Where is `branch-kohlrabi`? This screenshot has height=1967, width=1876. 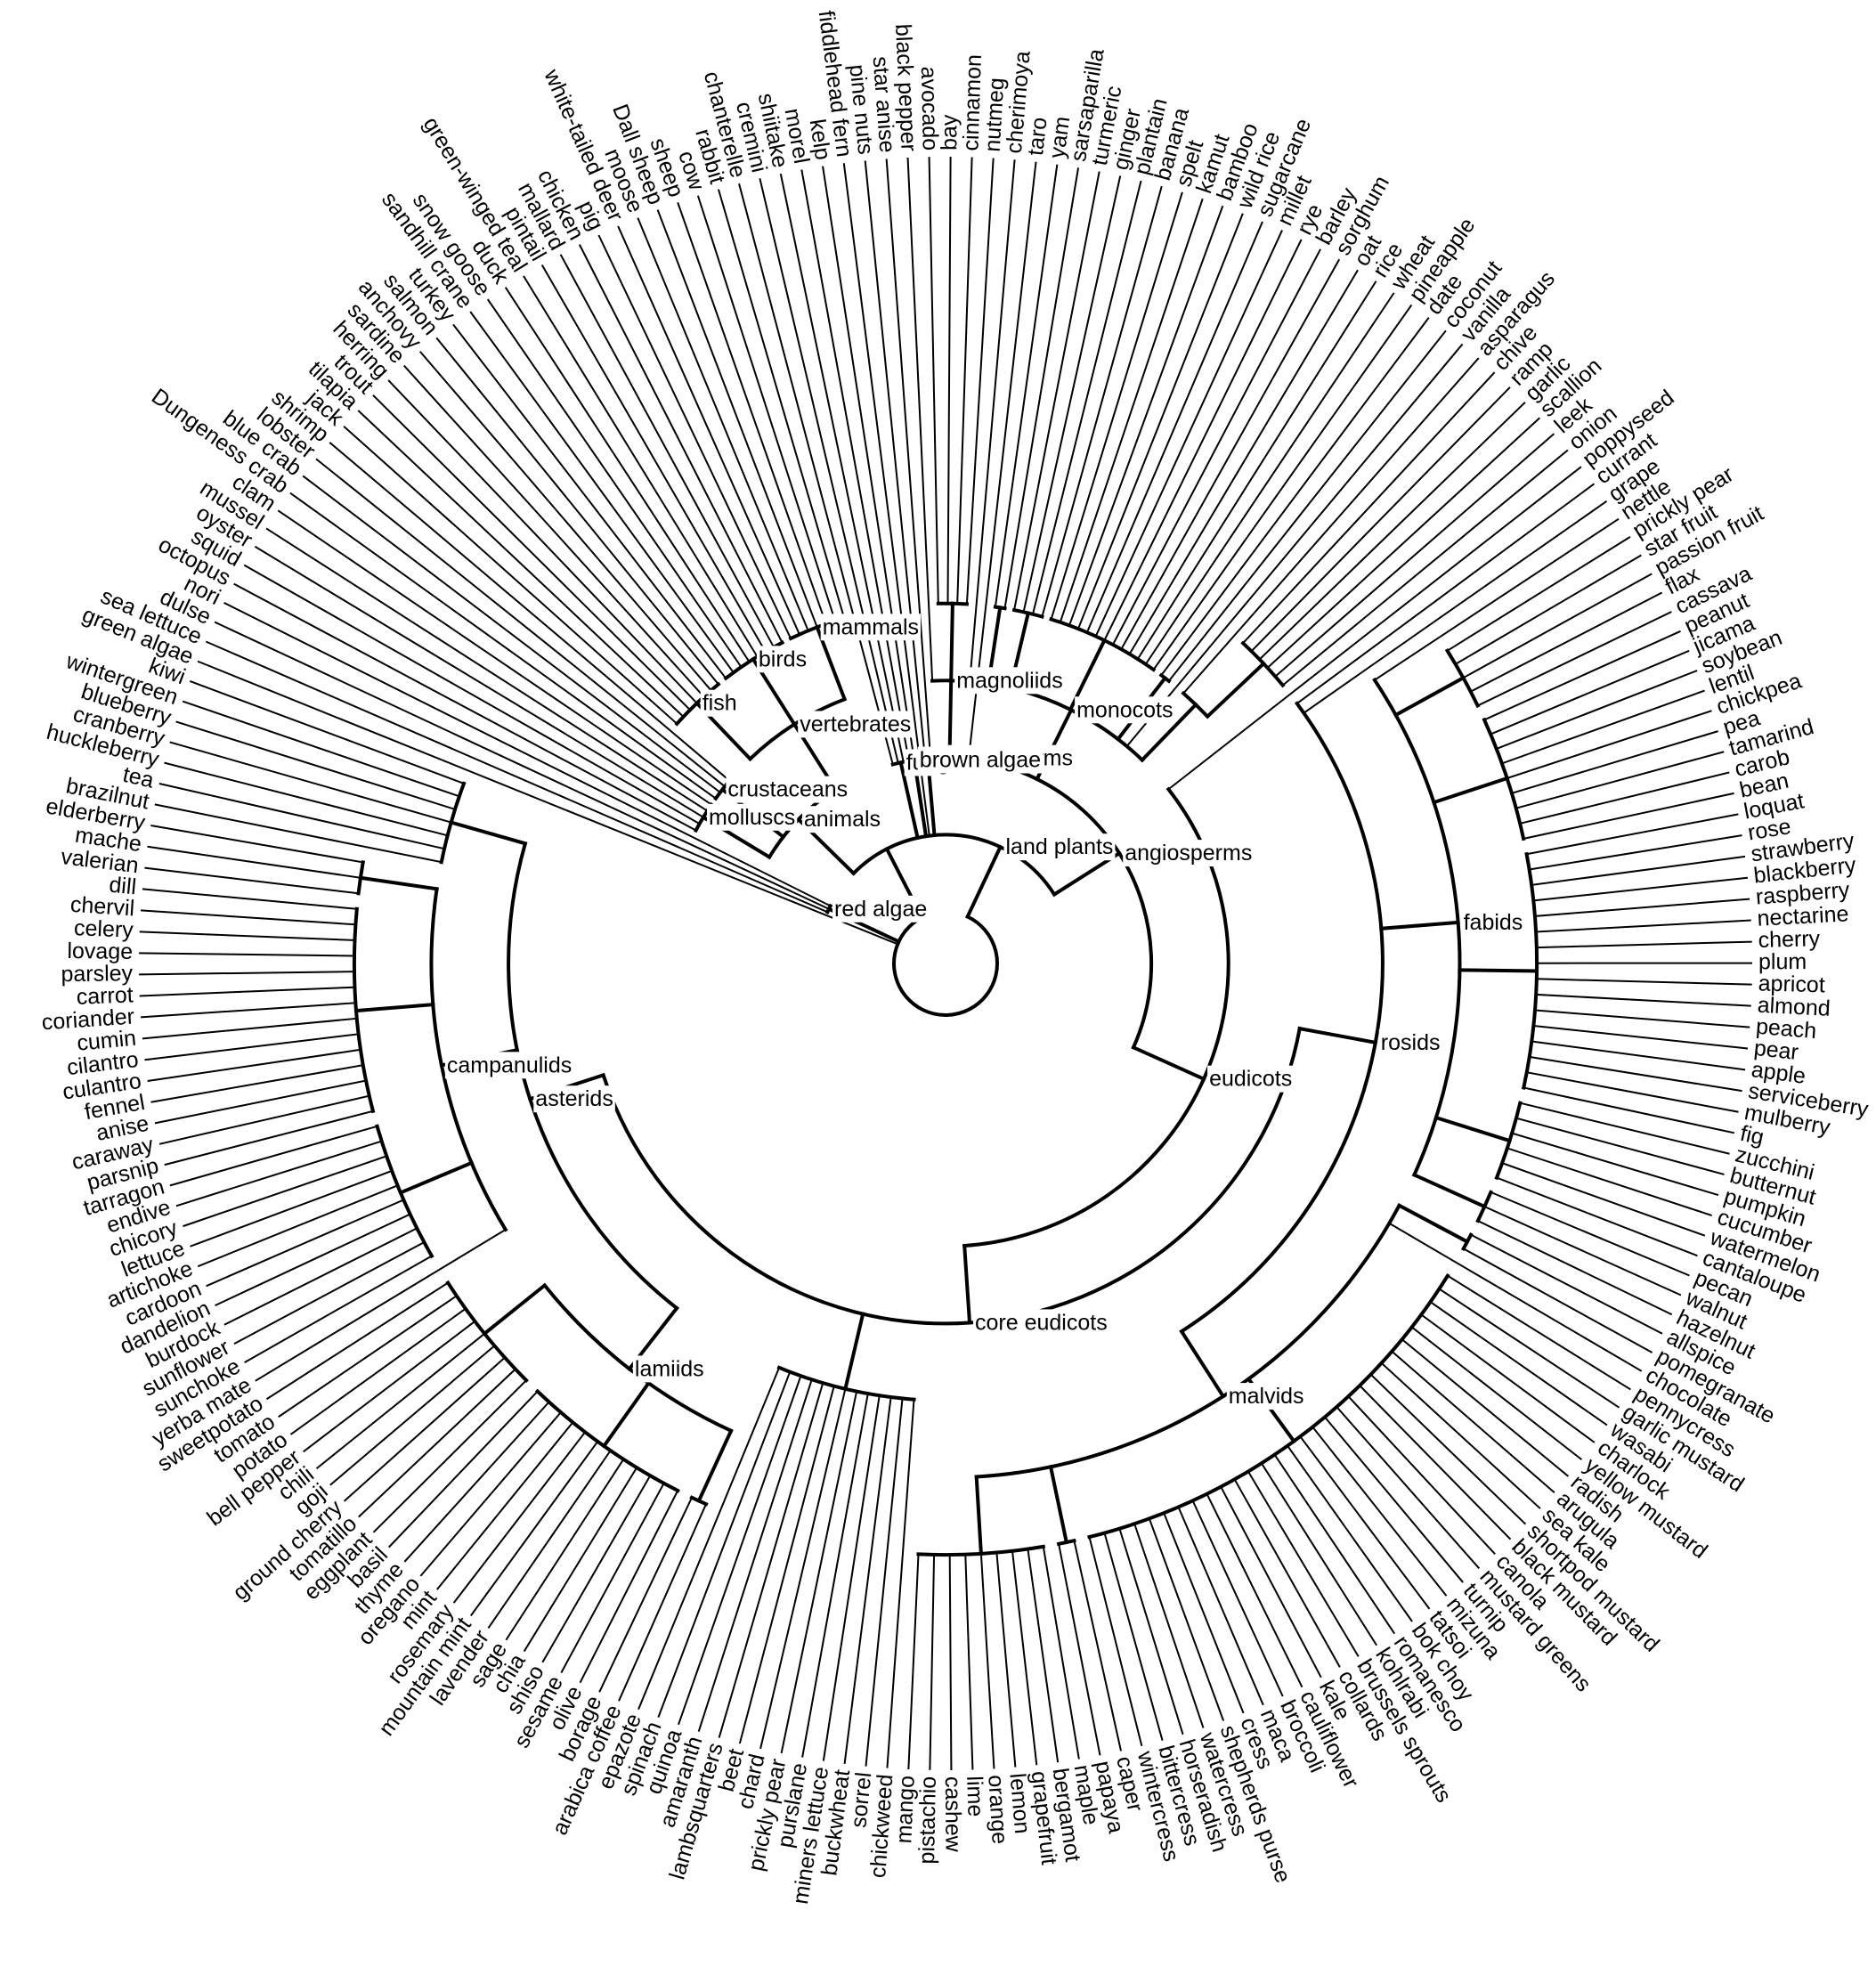
branch-kohlrabi is located at coordinates (1318, 1553).